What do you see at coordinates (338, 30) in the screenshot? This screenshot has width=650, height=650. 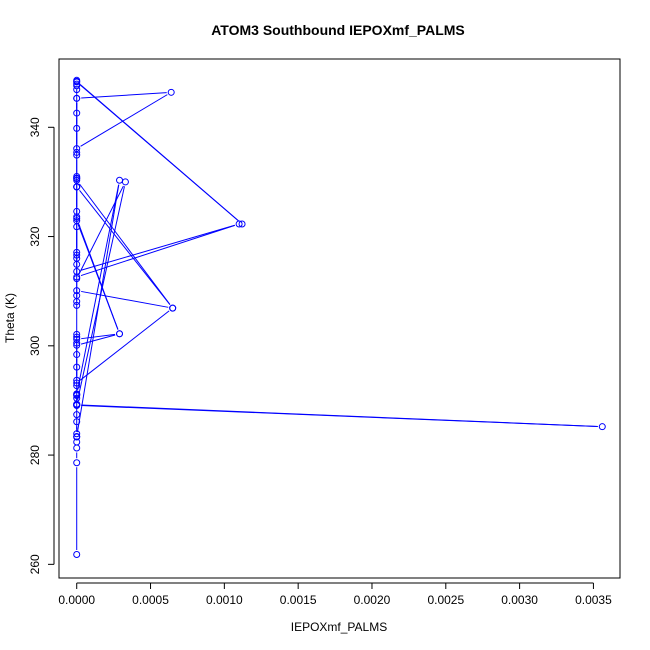 I see `chart-title: ATOM3 Southbound IEPOXmf_PALMS` at bounding box center [338, 30].